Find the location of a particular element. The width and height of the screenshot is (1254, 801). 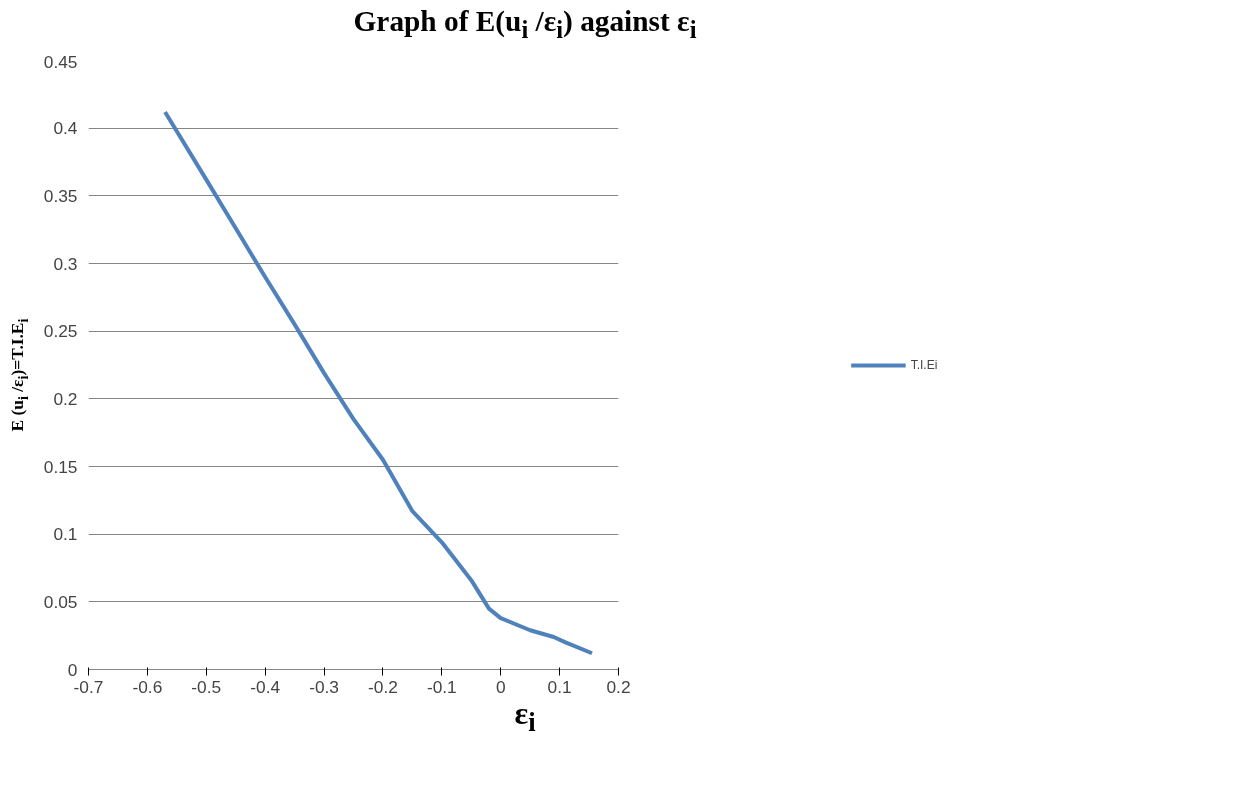

y-tick-label: 0.25 is located at coordinates (60, 331).